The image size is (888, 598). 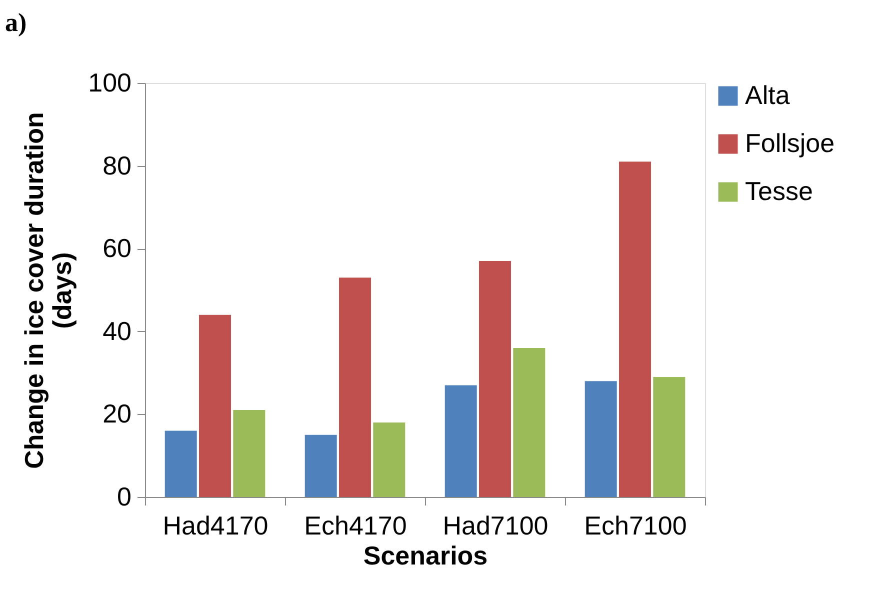 What do you see at coordinates (48, 290) in the screenshot?
I see `y-axis-title: Change in ice cover duration (days)` at bounding box center [48, 290].